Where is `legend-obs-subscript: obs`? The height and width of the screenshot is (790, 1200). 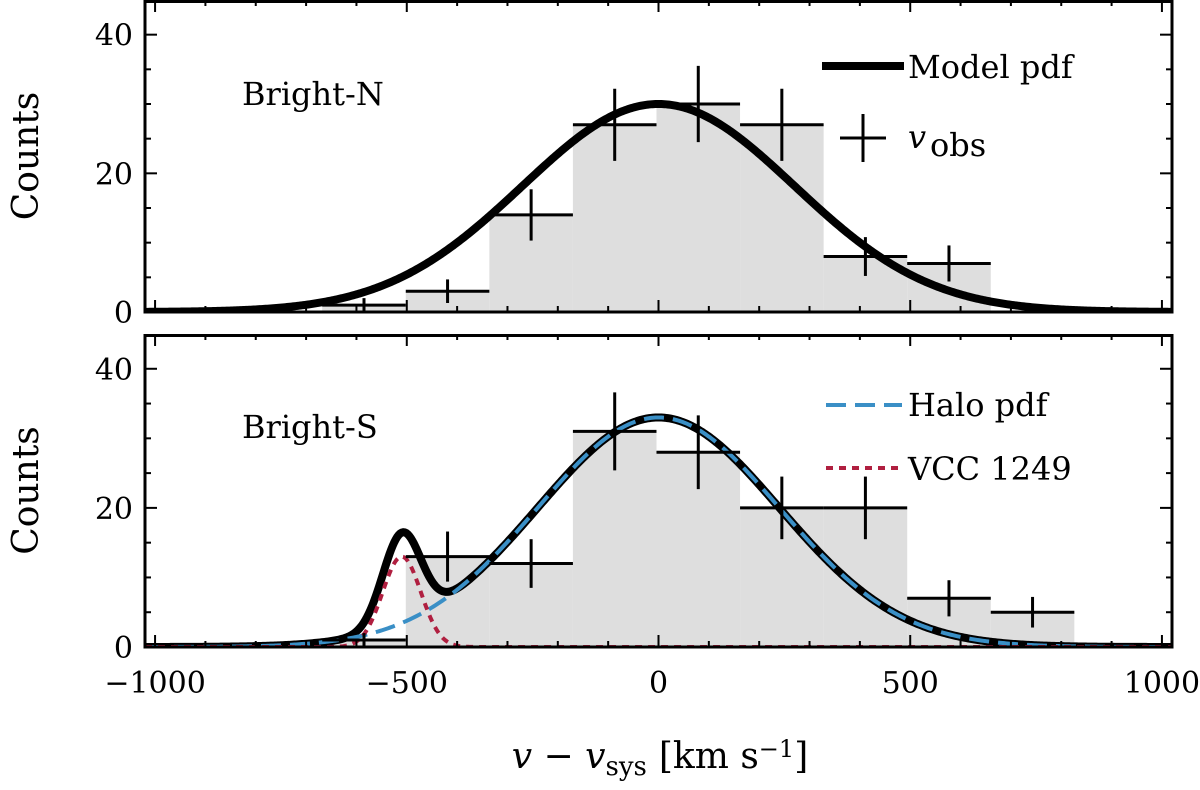 legend-obs-subscript: obs is located at coordinates (958, 145).